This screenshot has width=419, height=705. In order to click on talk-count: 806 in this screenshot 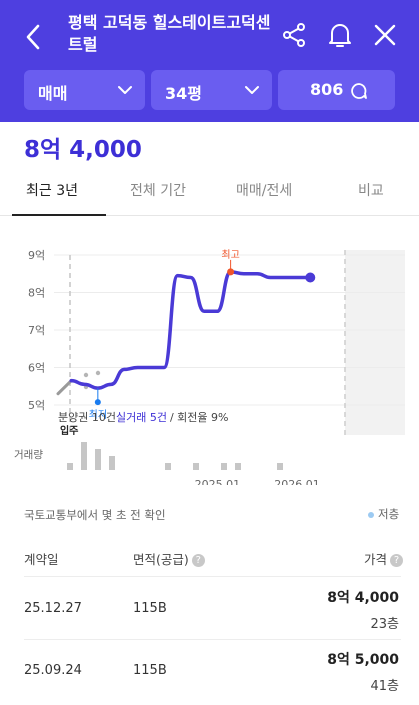, I will do `click(327, 89)`.